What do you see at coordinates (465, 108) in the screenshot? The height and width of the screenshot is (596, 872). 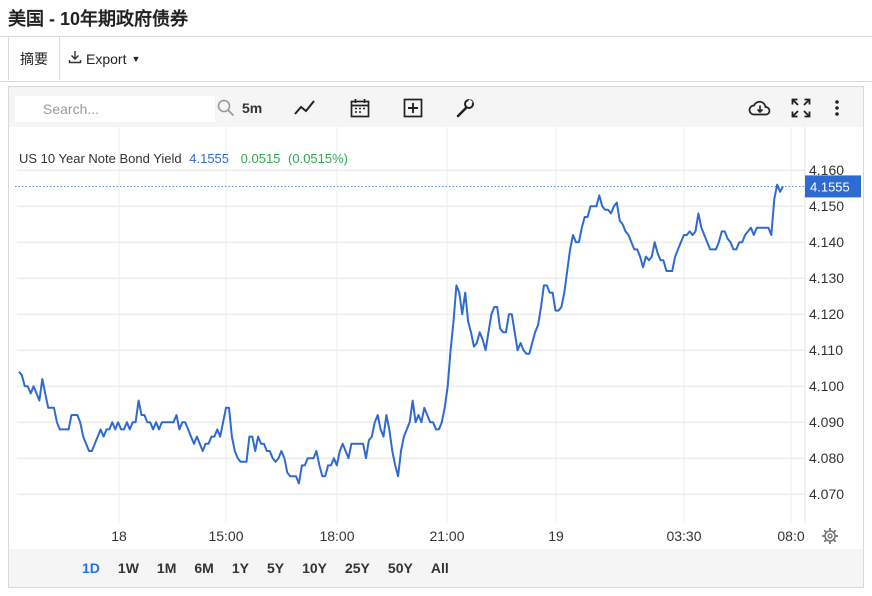 I see `wrench-icon` at bounding box center [465, 108].